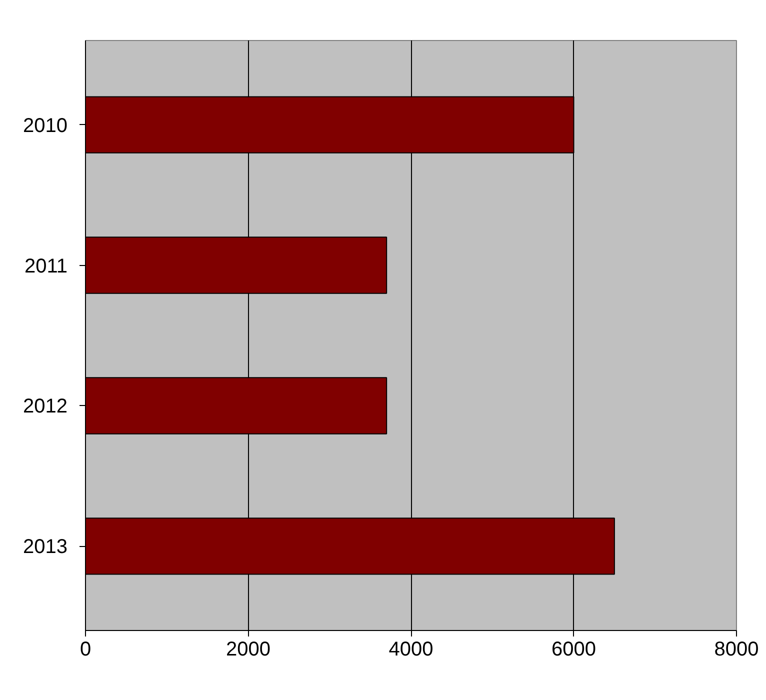 This screenshot has height=700, width=766. I want to click on x-tick-label: 4000, so click(411, 649).